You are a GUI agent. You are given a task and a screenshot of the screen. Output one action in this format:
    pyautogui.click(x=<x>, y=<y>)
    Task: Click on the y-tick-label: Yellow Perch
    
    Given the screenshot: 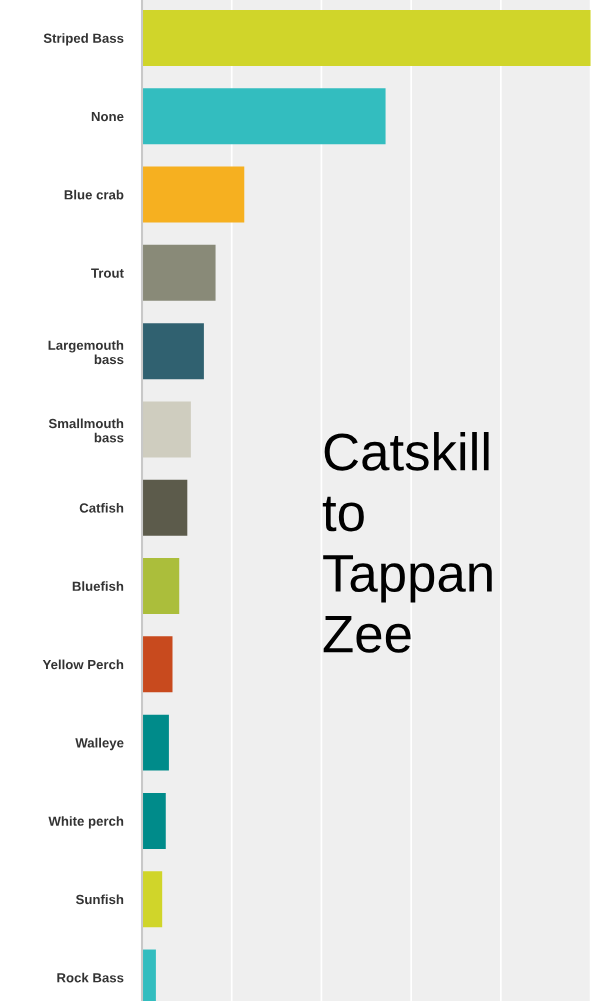 What is the action you would take?
    pyautogui.click(x=83, y=664)
    